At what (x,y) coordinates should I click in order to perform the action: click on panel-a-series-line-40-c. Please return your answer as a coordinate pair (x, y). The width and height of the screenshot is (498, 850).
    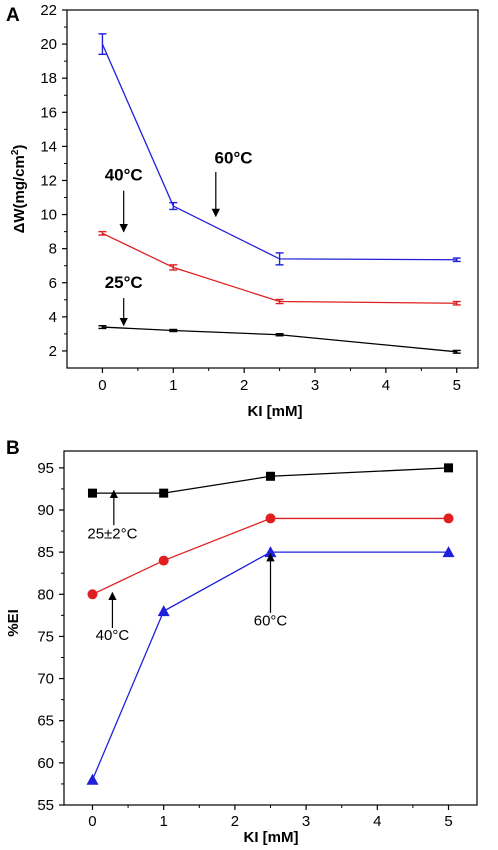
    Looking at the image, I should click on (279, 268).